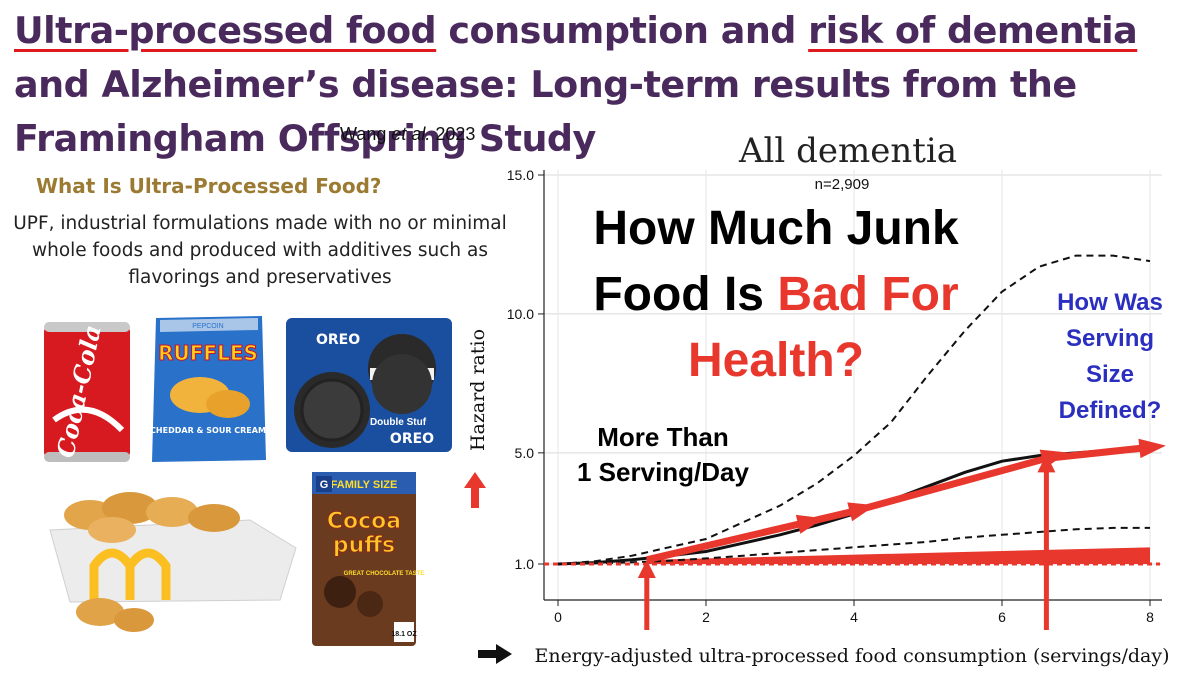  Describe the element at coordinates (1110, 374) in the screenshot. I see `question-line-3: Size` at that location.